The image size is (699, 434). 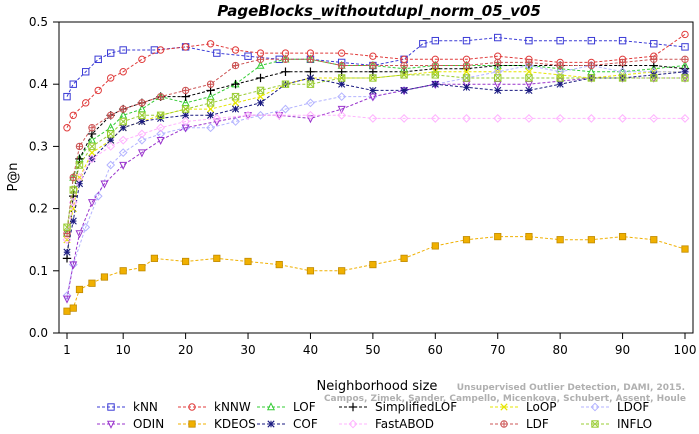 What do you see at coordinates (38, 271) in the screenshot?
I see `y-tick-label: 0.1` at bounding box center [38, 271].